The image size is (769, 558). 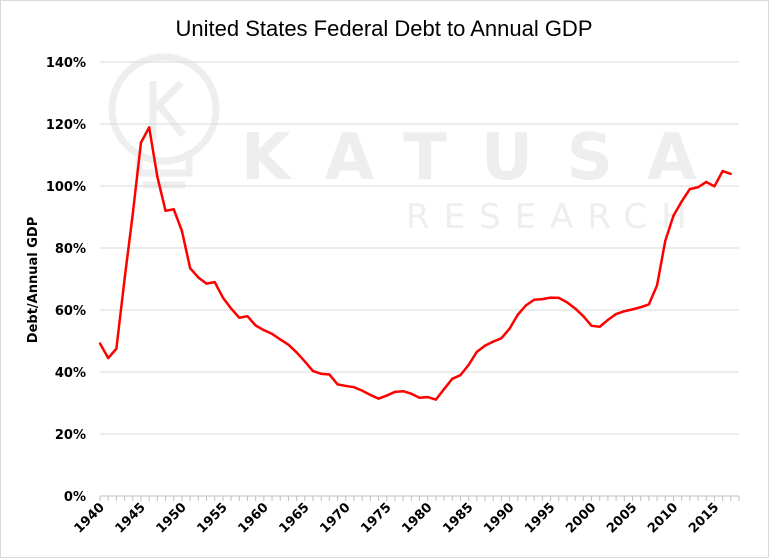 What do you see at coordinates (70, 373) in the screenshot?
I see `y-tick-label: 40%` at bounding box center [70, 373].